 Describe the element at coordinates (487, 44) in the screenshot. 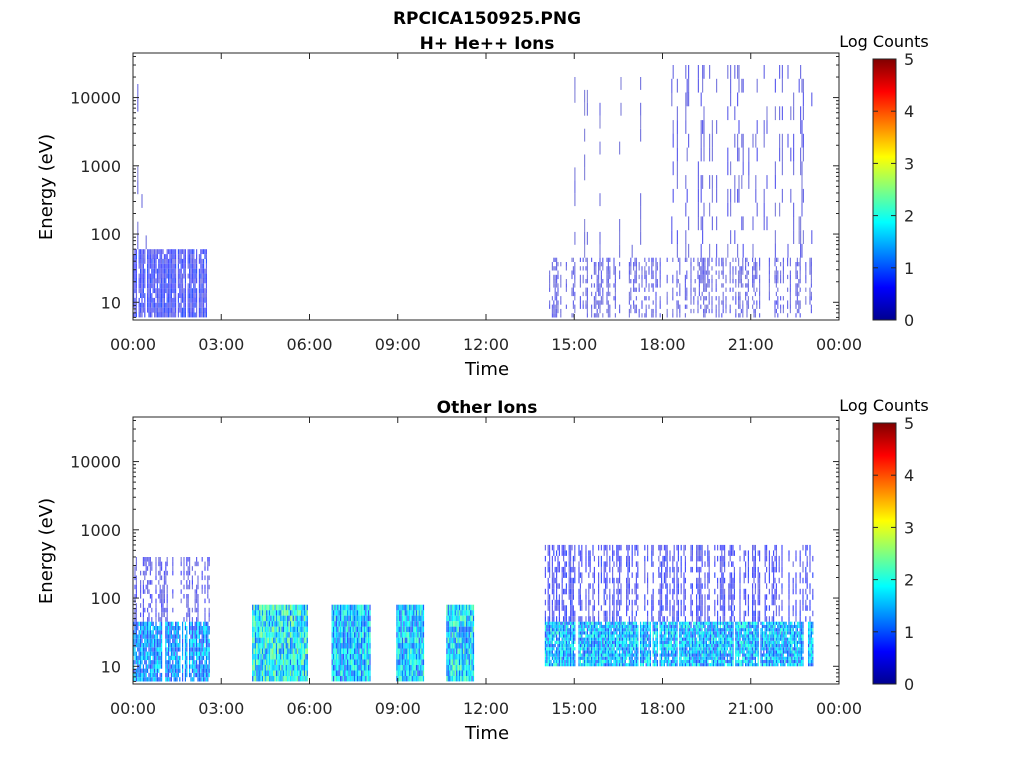

I see `panel-title: H+ He++ Ions` at that location.